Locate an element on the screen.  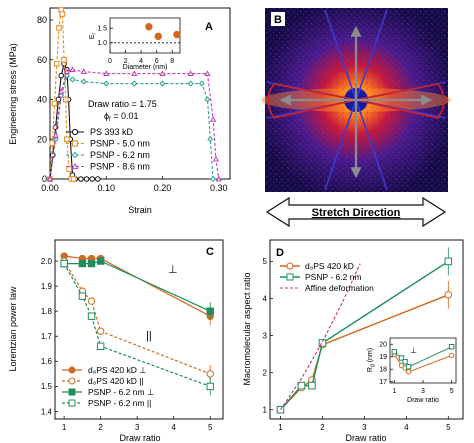
panel-a-series-line is located at coordinates (134, 124).